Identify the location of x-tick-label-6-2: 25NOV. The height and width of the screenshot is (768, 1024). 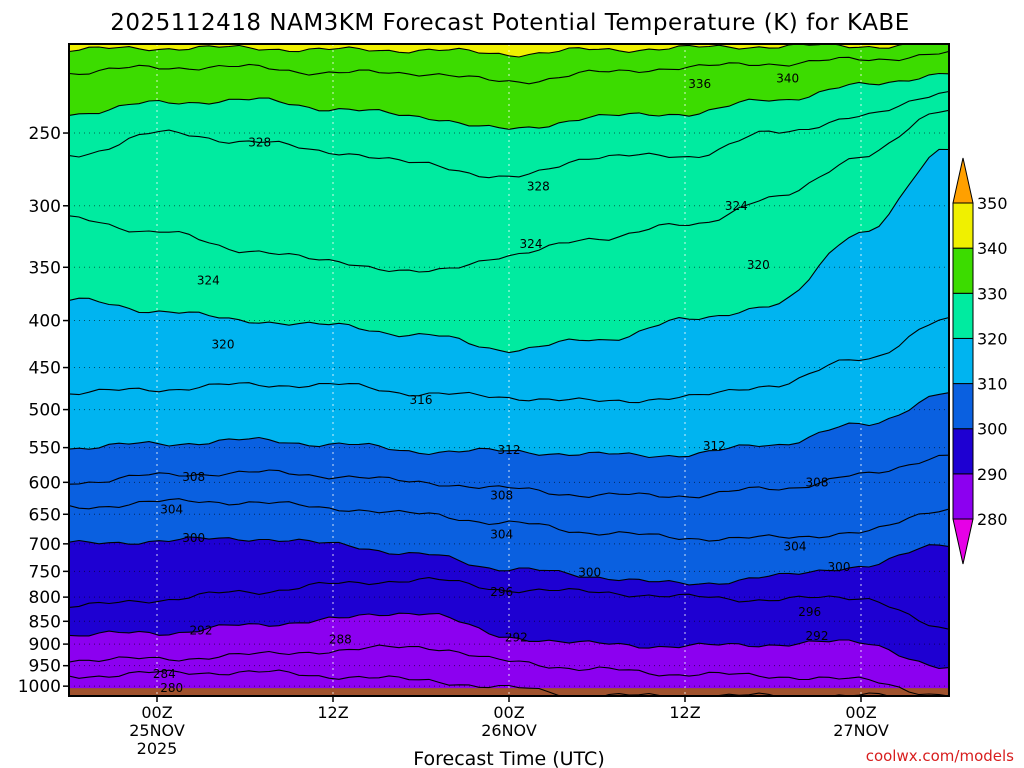
(157, 730).